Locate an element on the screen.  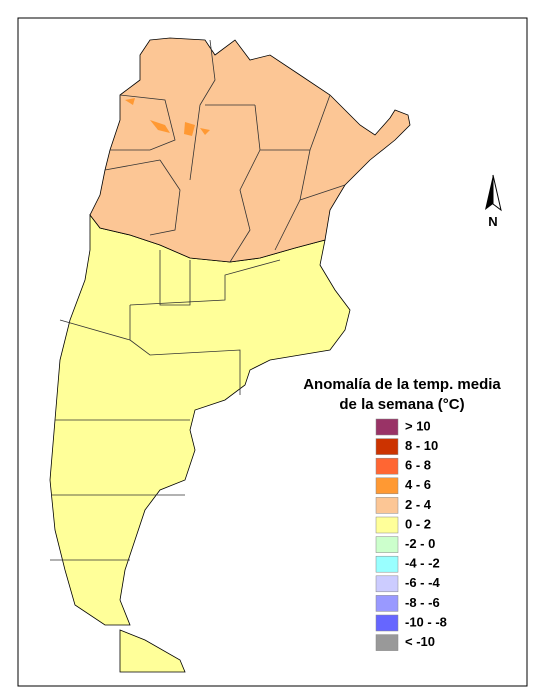
legend-label: -10 - -8 is located at coordinates (426, 621).